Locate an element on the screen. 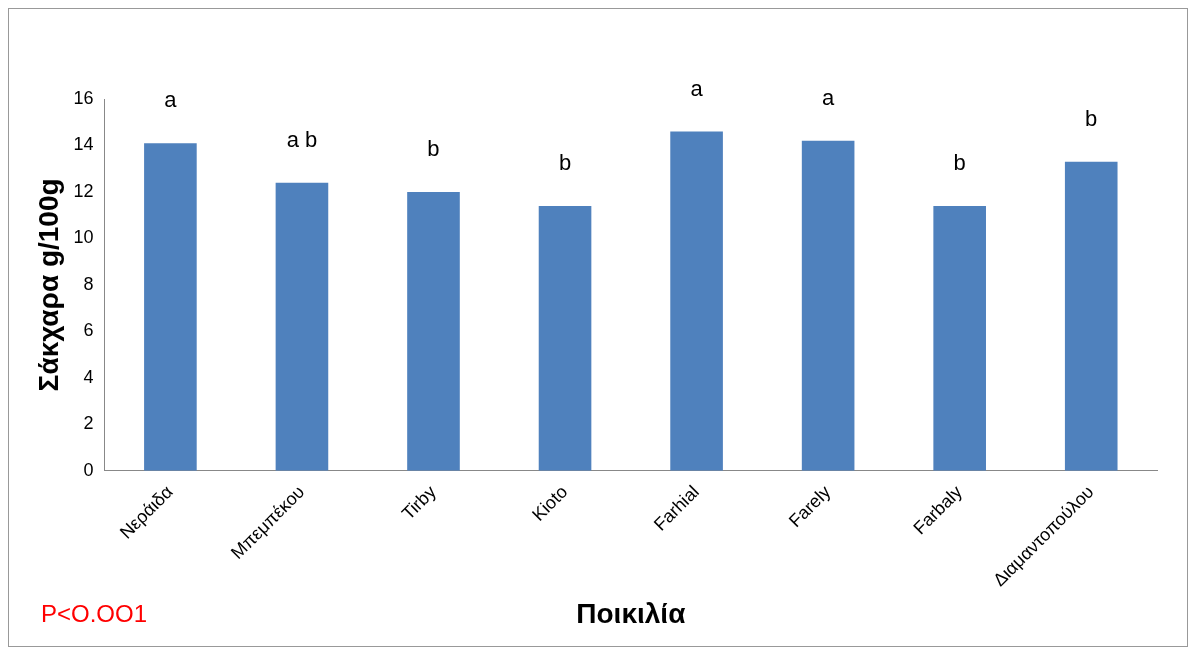  y-tick-label: 16 is located at coordinates (83, 97).